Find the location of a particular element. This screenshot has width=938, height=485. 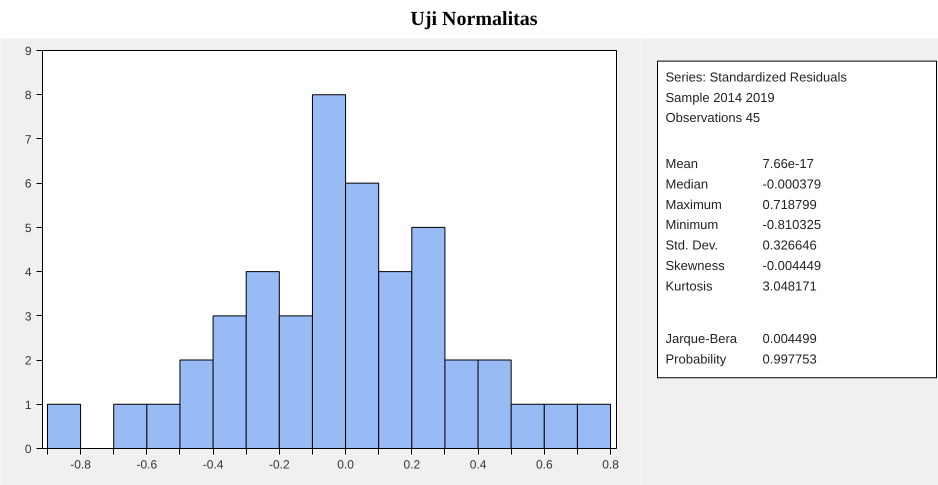

text: Mean is located at coordinates (682, 164).